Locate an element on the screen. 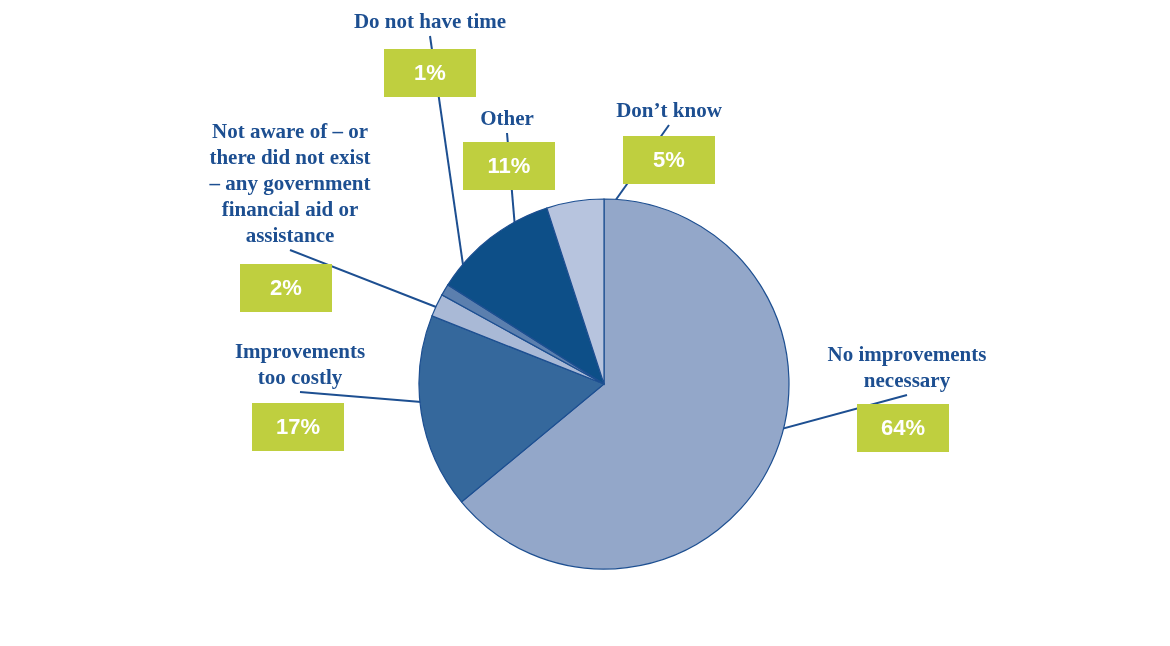 This screenshot has width=1170, height=646. slice-label: Improvements too costly is located at coordinates (300, 364).